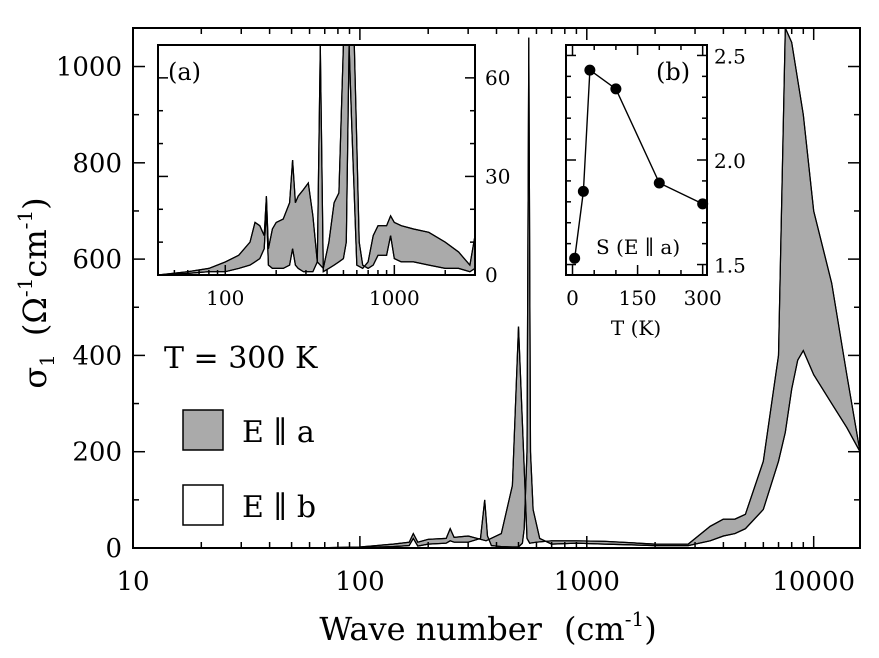  Describe the element at coordinates (497, 78) in the screenshot. I see `inset-a-y-tick-label: 60` at that location.